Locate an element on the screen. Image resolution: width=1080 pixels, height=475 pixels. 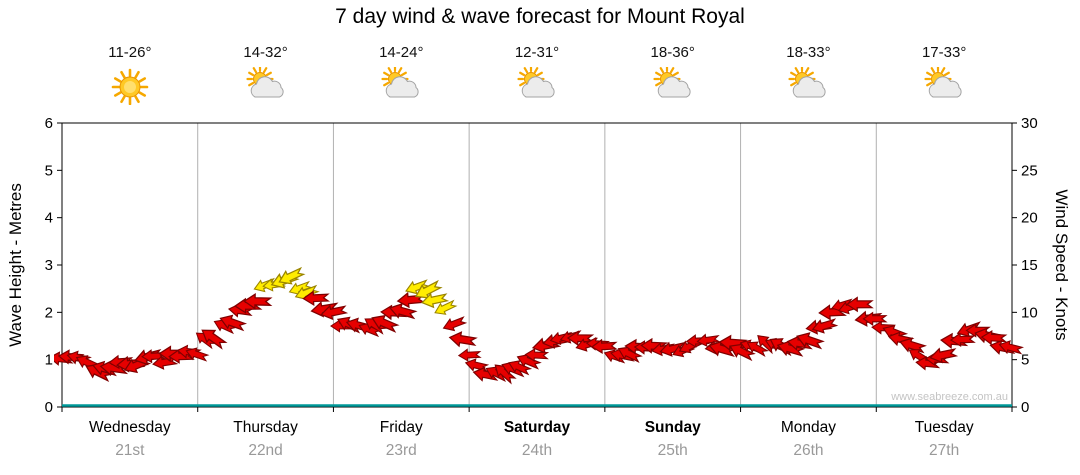
right-tick-label: 5 is located at coordinates (1025, 360).